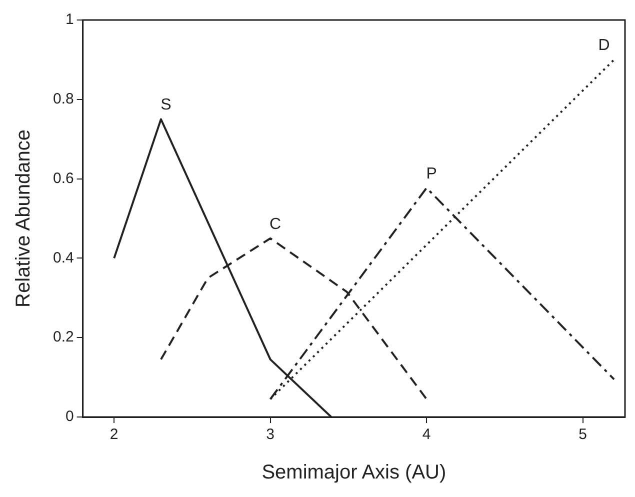 This screenshot has width=635, height=497. What do you see at coordinates (63, 337) in the screenshot?
I see `y-tick-label: 0.2` at bounding box center [63, 337].